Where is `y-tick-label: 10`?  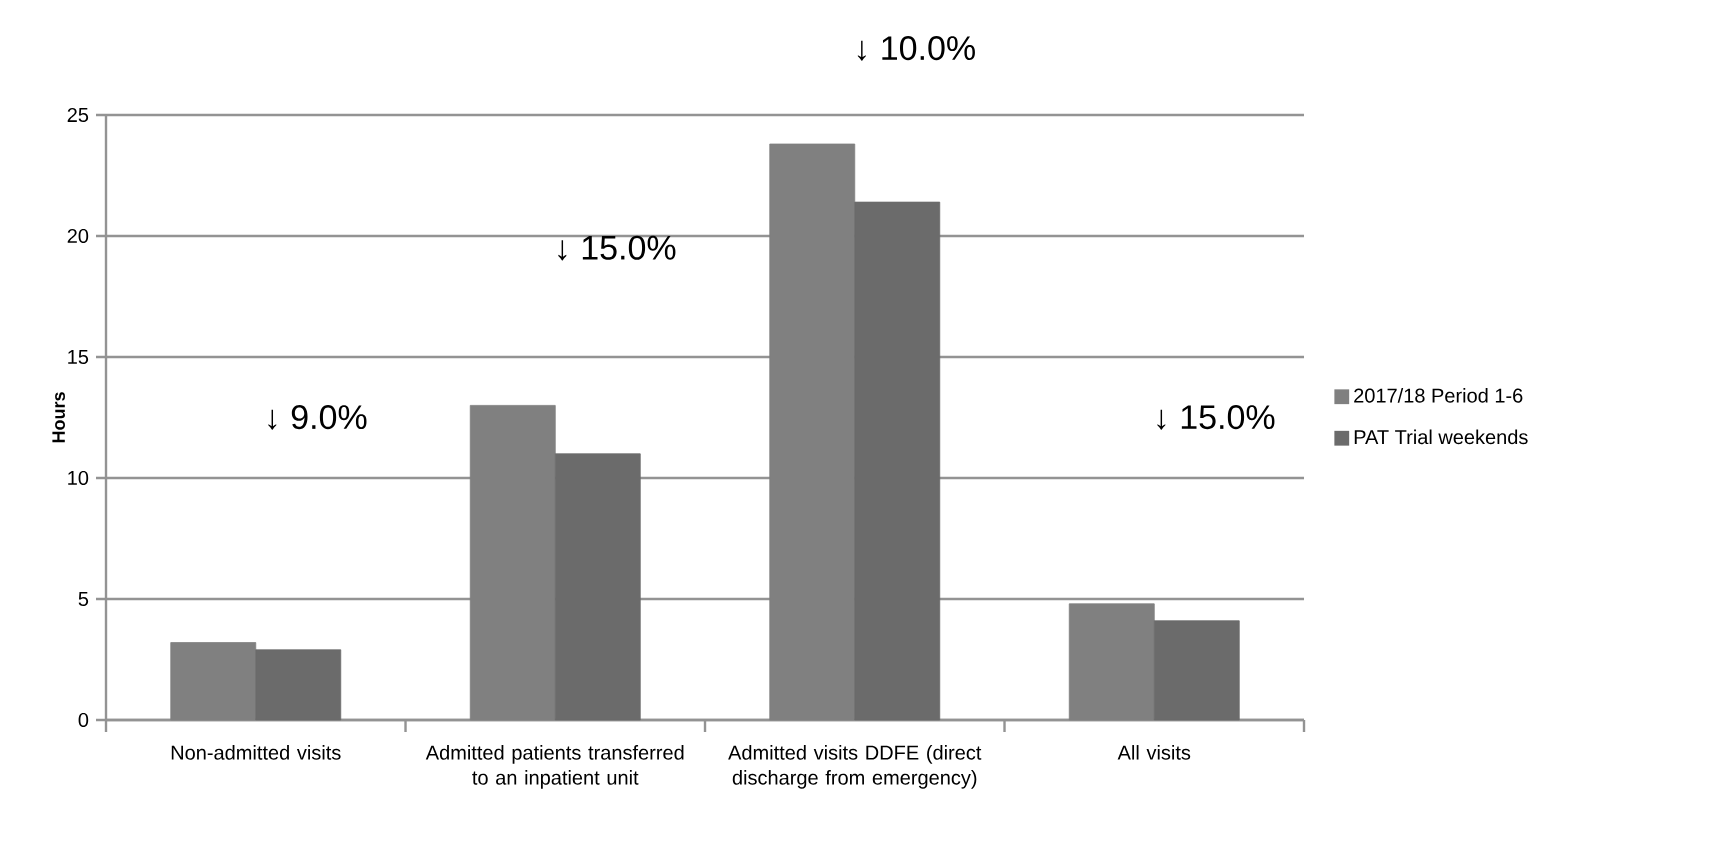 y-tick-label: 10 is located at coordinates (78, 478).